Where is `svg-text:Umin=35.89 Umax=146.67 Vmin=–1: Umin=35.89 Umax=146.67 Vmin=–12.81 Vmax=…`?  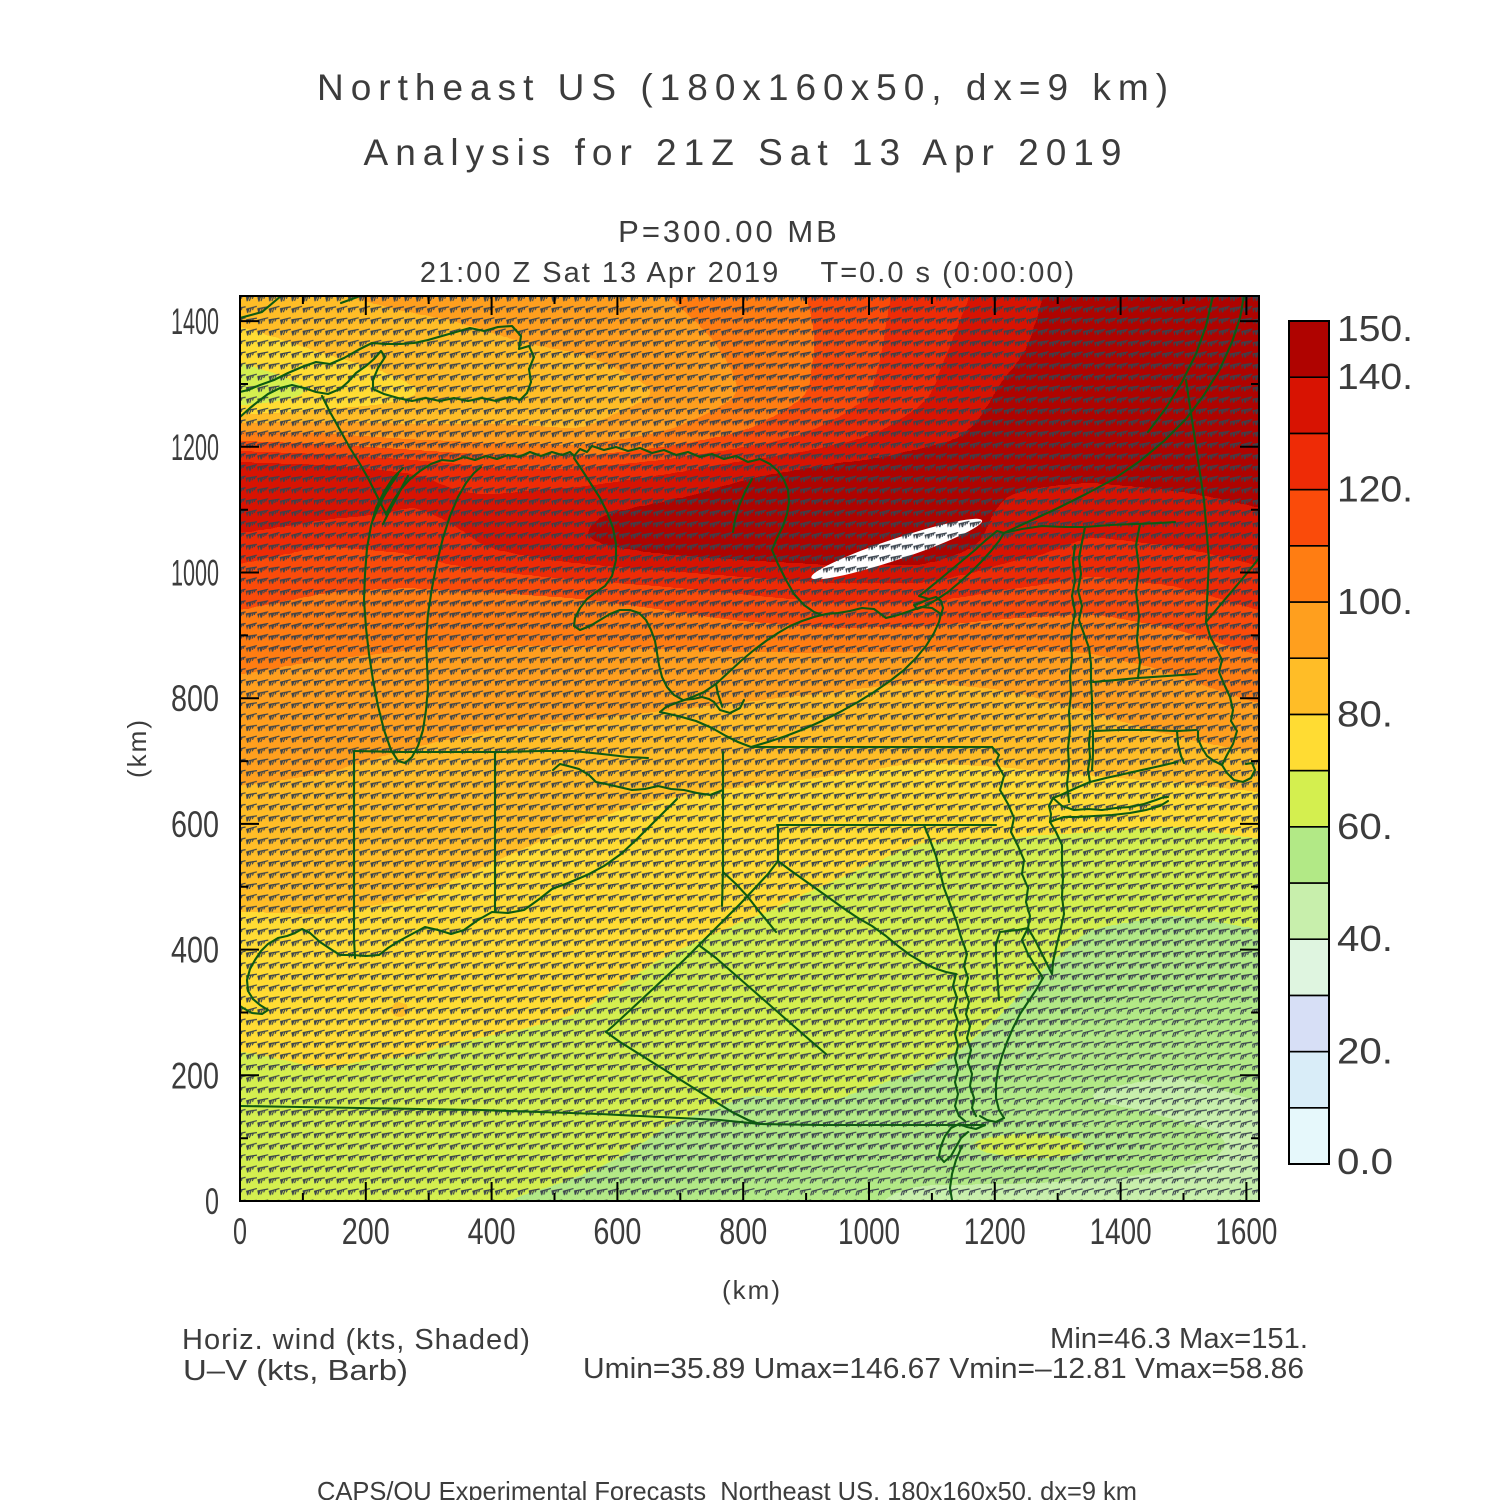 svg-text:Umin=35.89 Umax=146.67 Vmin=–1: Umin=35.89 Umax=146.67 Vmin=–12.81 Vmax=… is located at coordinates (943, 1369).